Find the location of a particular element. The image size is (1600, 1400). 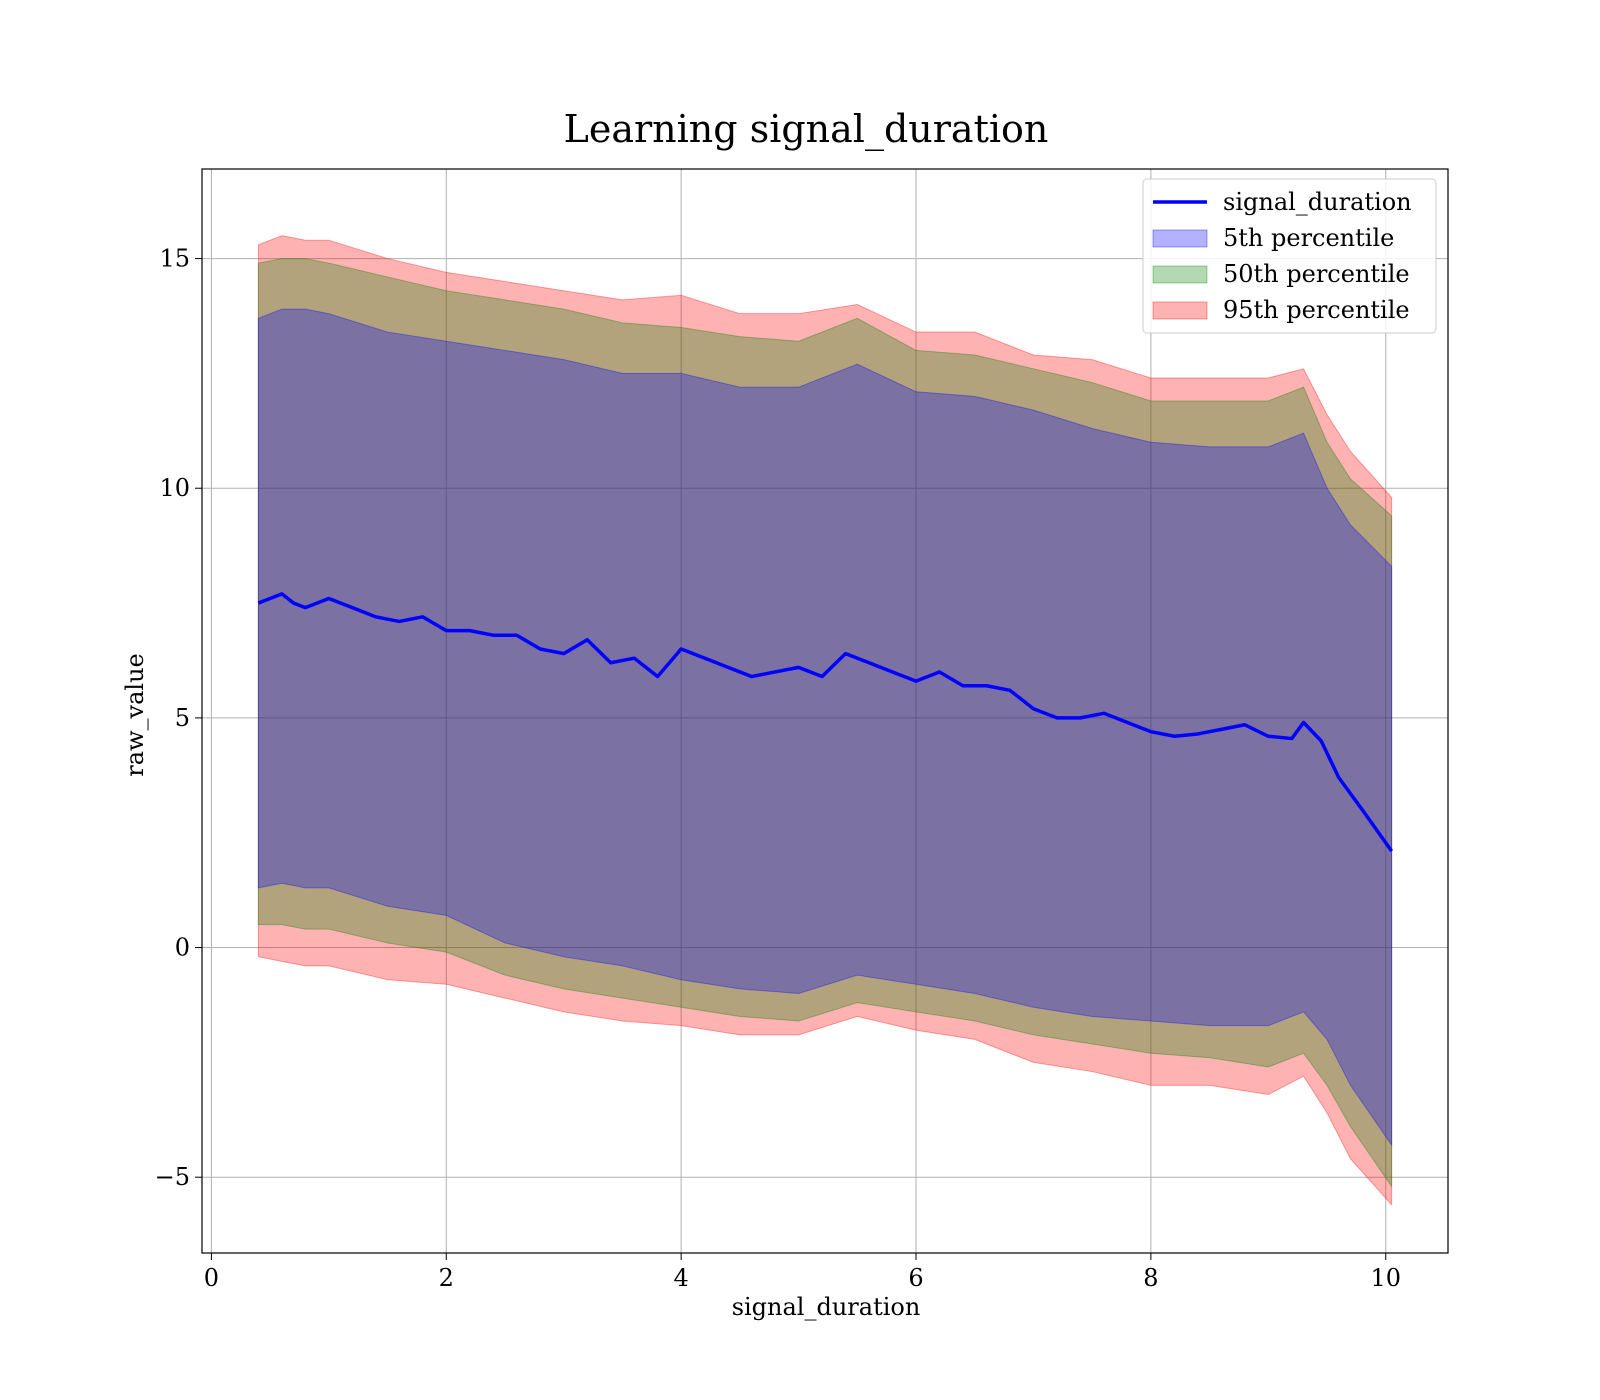

y-tick-label: 5 is located at coordinates (182, 718).